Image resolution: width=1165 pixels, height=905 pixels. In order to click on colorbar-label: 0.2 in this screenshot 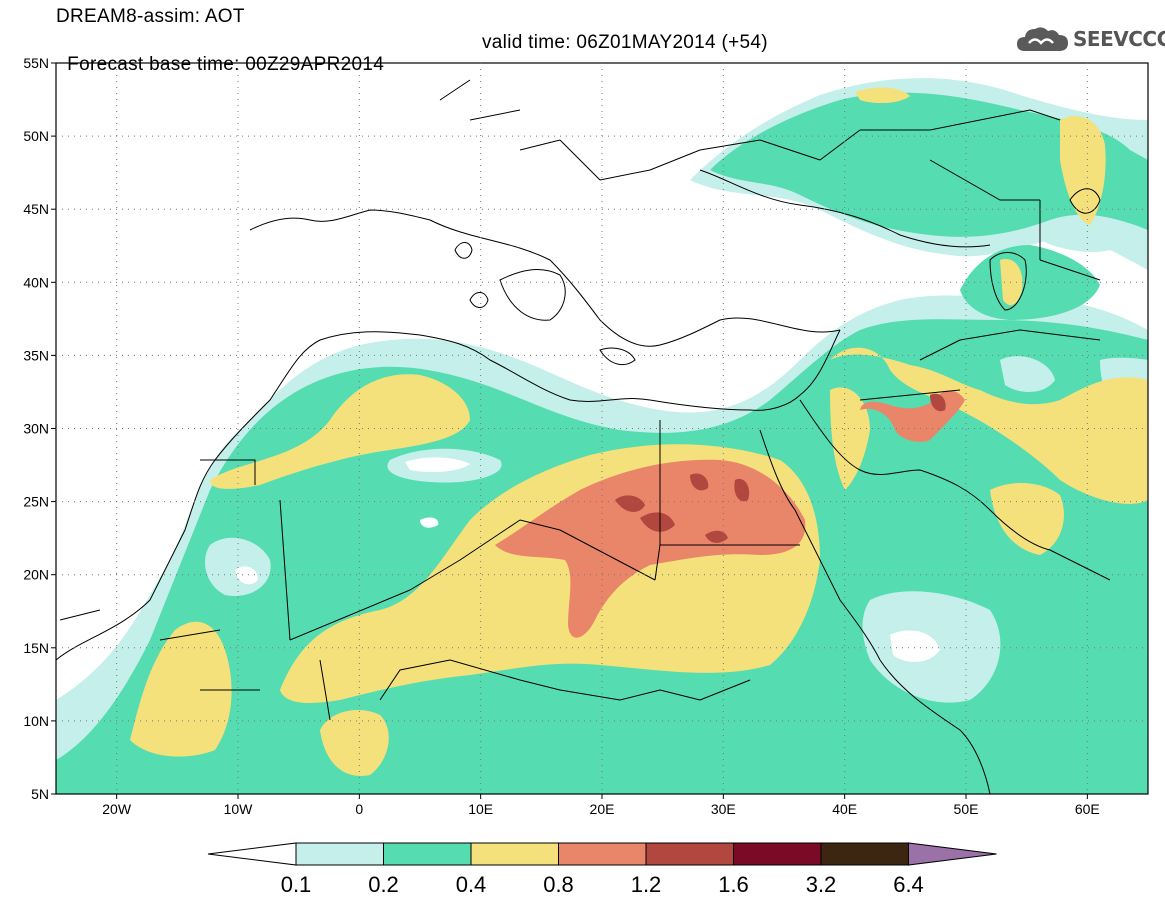, I will do `click(383, 884)`.